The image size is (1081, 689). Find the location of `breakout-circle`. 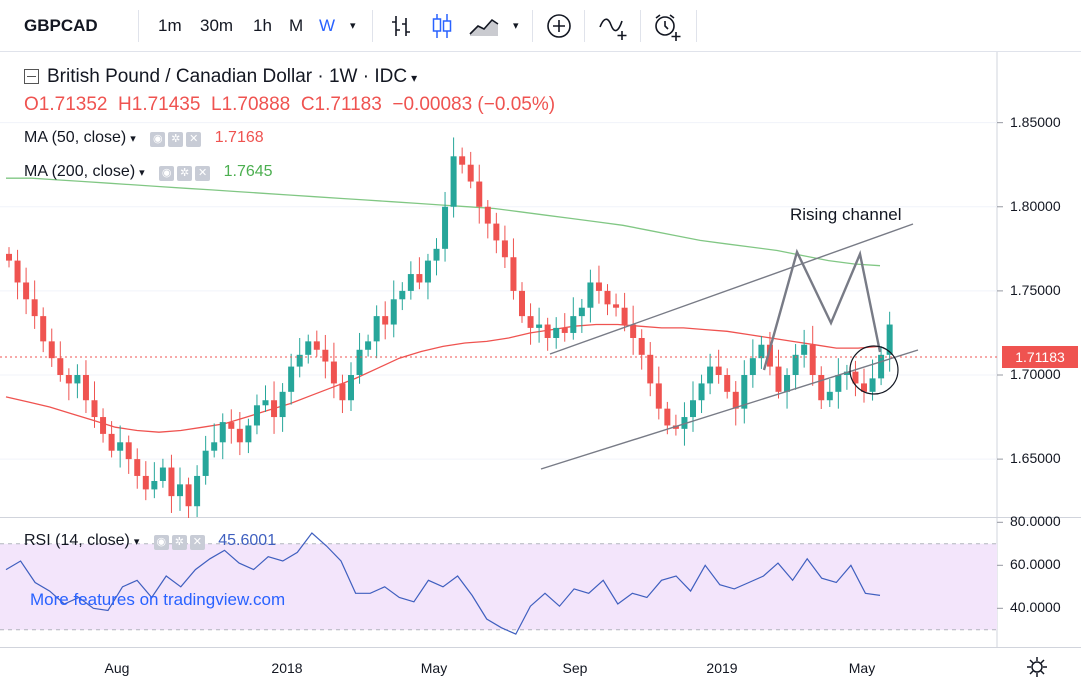

breakout-circle is located at coordinates (874, 370).